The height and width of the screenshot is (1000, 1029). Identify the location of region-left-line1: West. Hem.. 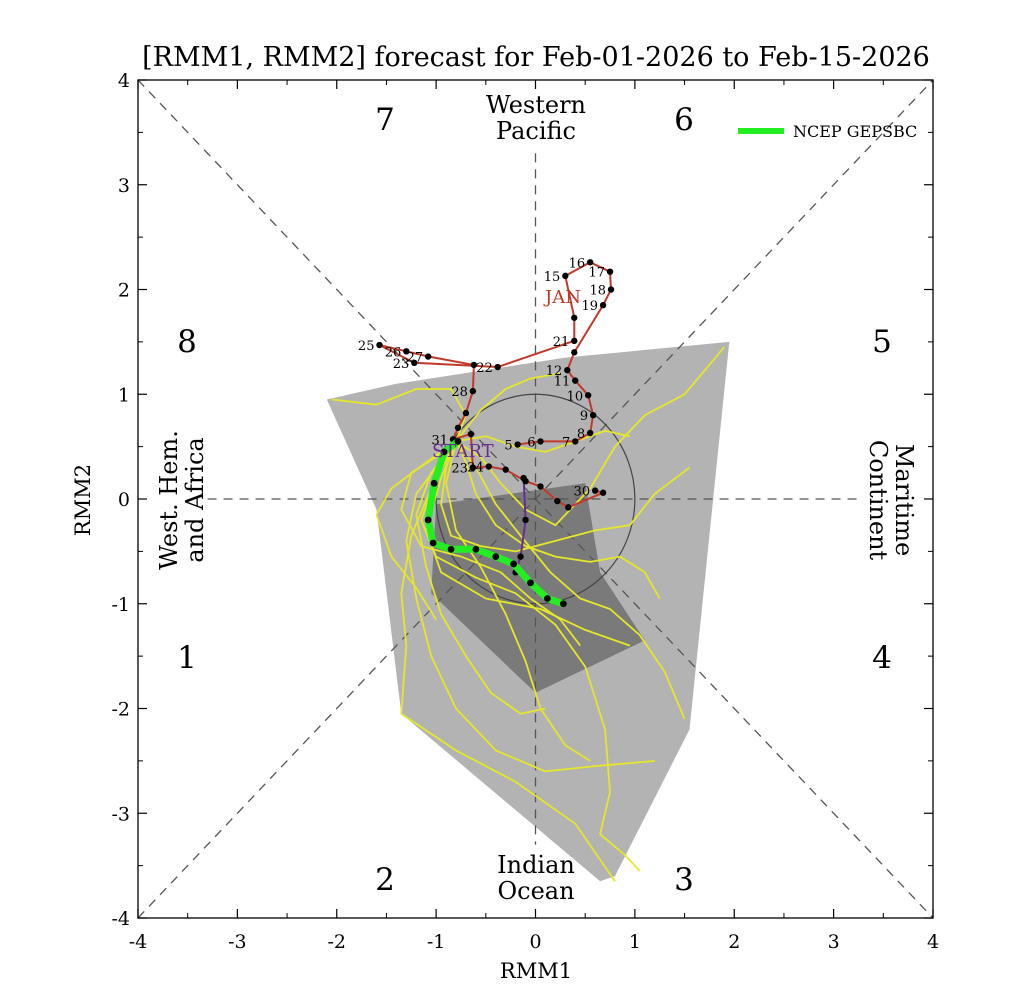
(169, 500).